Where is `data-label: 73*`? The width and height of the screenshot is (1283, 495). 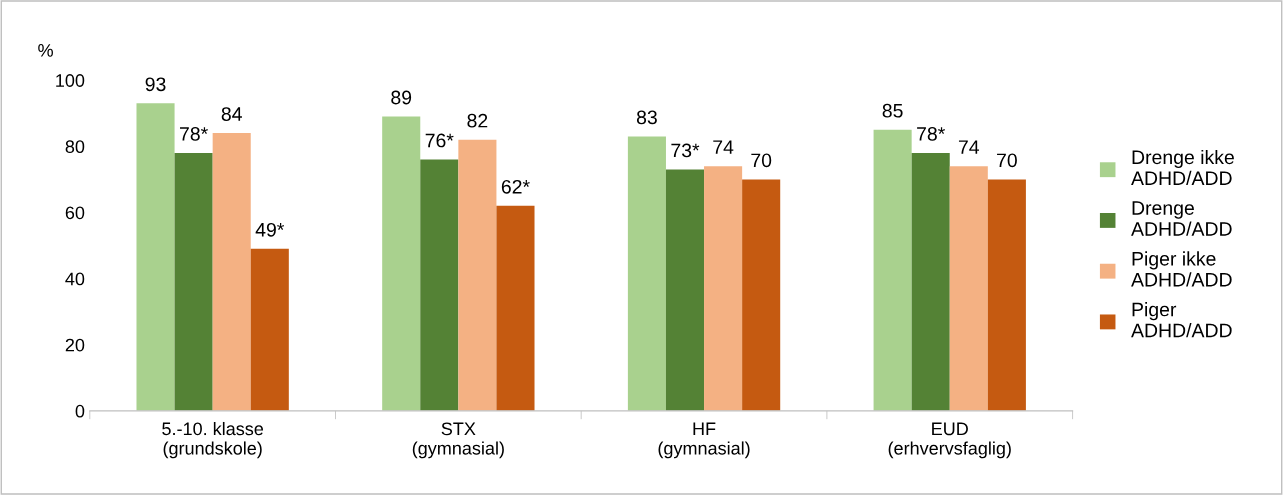
data-label: 73* is located at coordinates (685, 150).